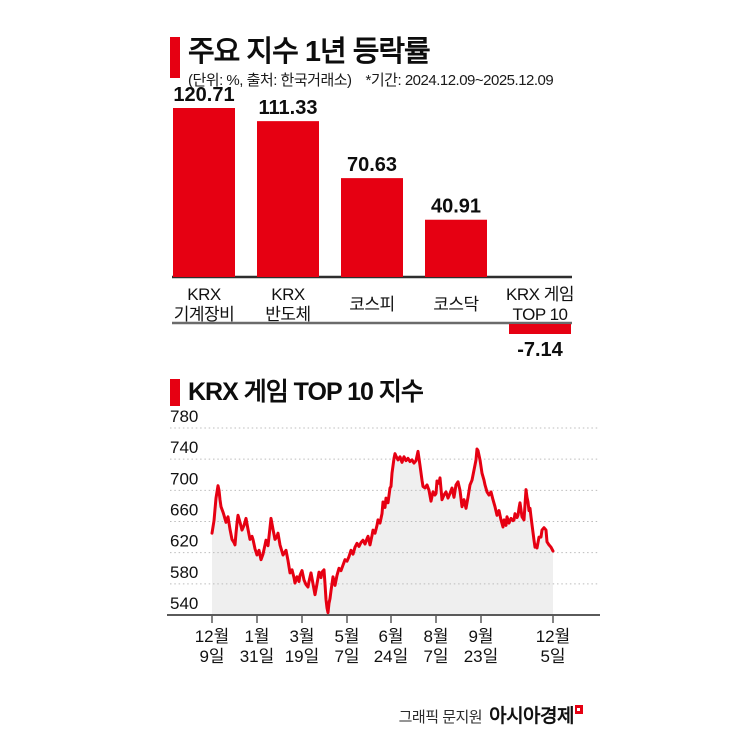 This screenshot has height=745, width=745. I want to click on y-tick-label: 540, so click(184, 603).